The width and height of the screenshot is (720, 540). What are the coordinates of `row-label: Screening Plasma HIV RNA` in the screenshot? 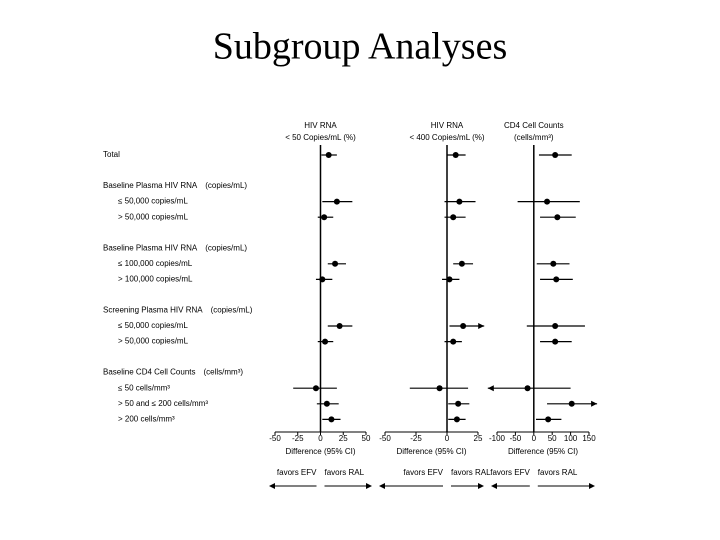 It's located at (153, 310).